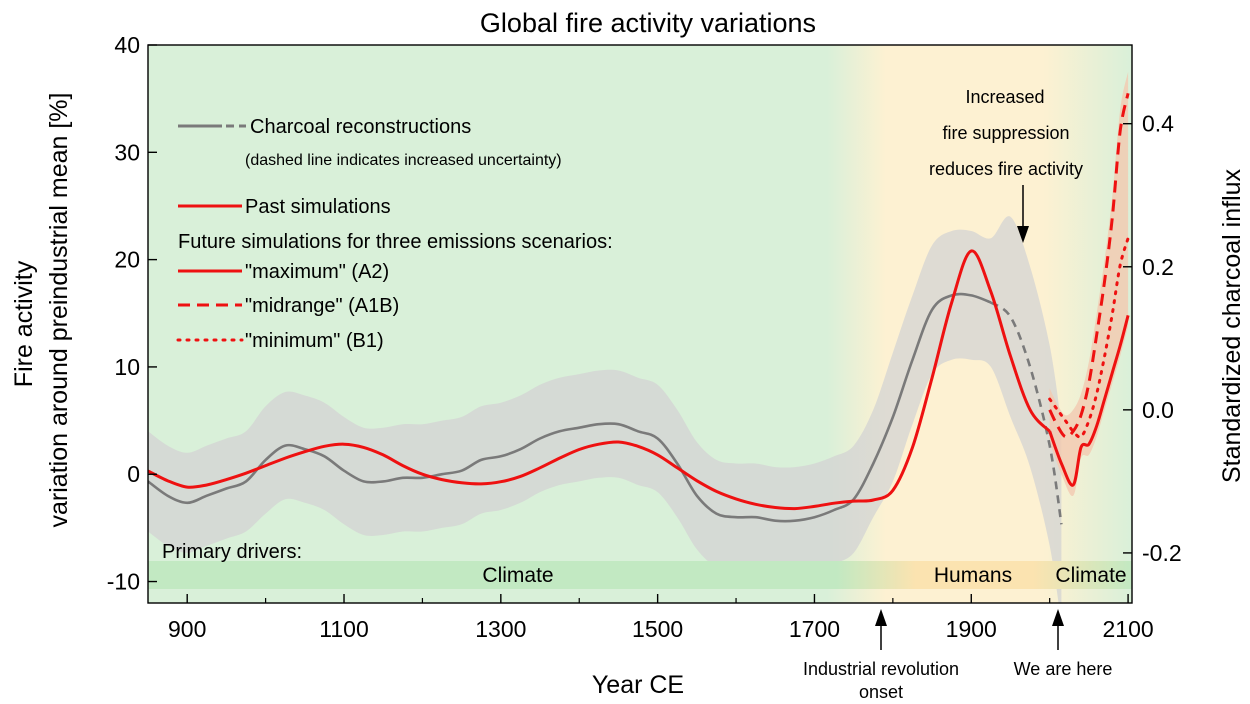 Image resolution: width=1250 pixels, height=704 pixels. Describe the element at coordinates (133, 474) in the screenshot. I see `y-tick-label: 0` at that location.